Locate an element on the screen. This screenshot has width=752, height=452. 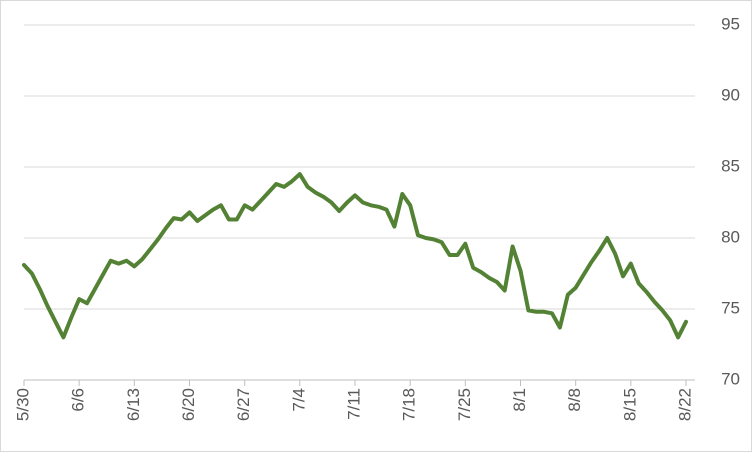
x-tick-label: 8/22 is located at coordinates (684, 404).